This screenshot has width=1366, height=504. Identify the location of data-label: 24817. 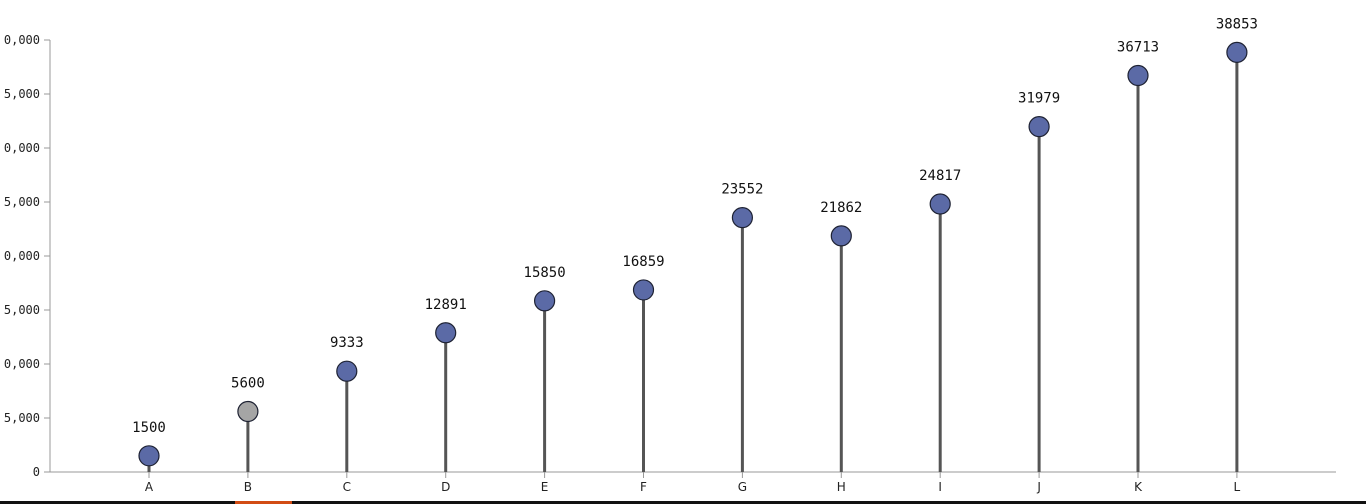
(940, 176).